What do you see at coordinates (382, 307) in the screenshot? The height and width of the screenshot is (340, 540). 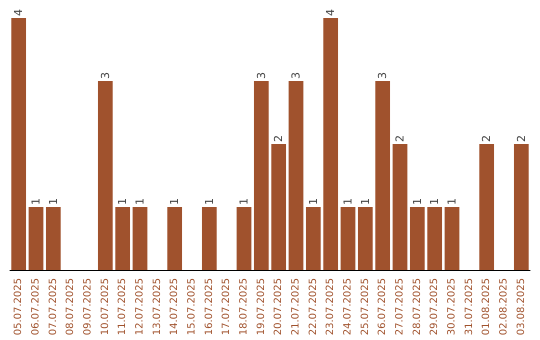 I see `x-tick-label: 26.07.2025` at bounding box center [382, 307].